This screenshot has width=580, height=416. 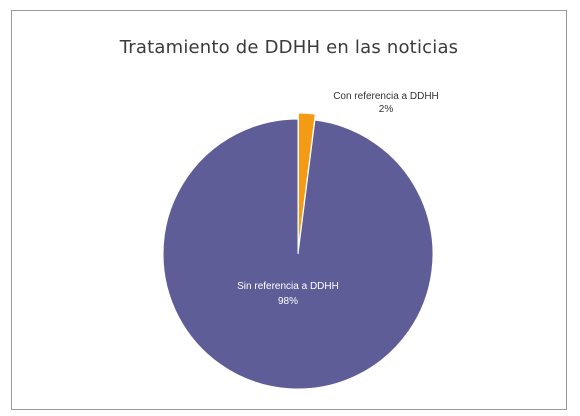 What do you see at coordinates (386, 96) in the screenshot?
I see `data-label-con-referencia-name: Con referencia a DDHH` at bounding box center [386, 96].